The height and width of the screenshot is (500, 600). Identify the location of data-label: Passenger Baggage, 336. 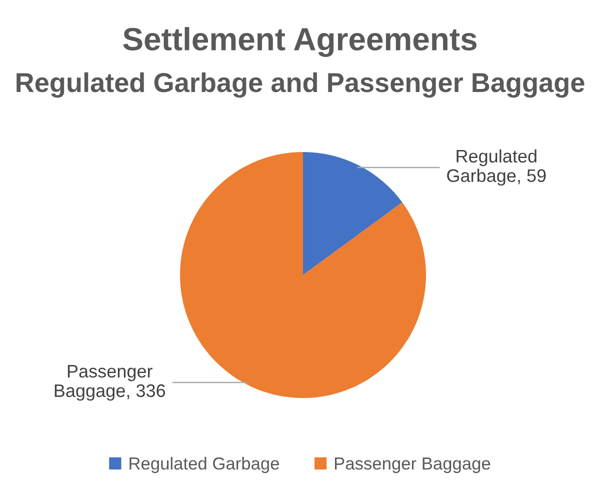
(110, 383).